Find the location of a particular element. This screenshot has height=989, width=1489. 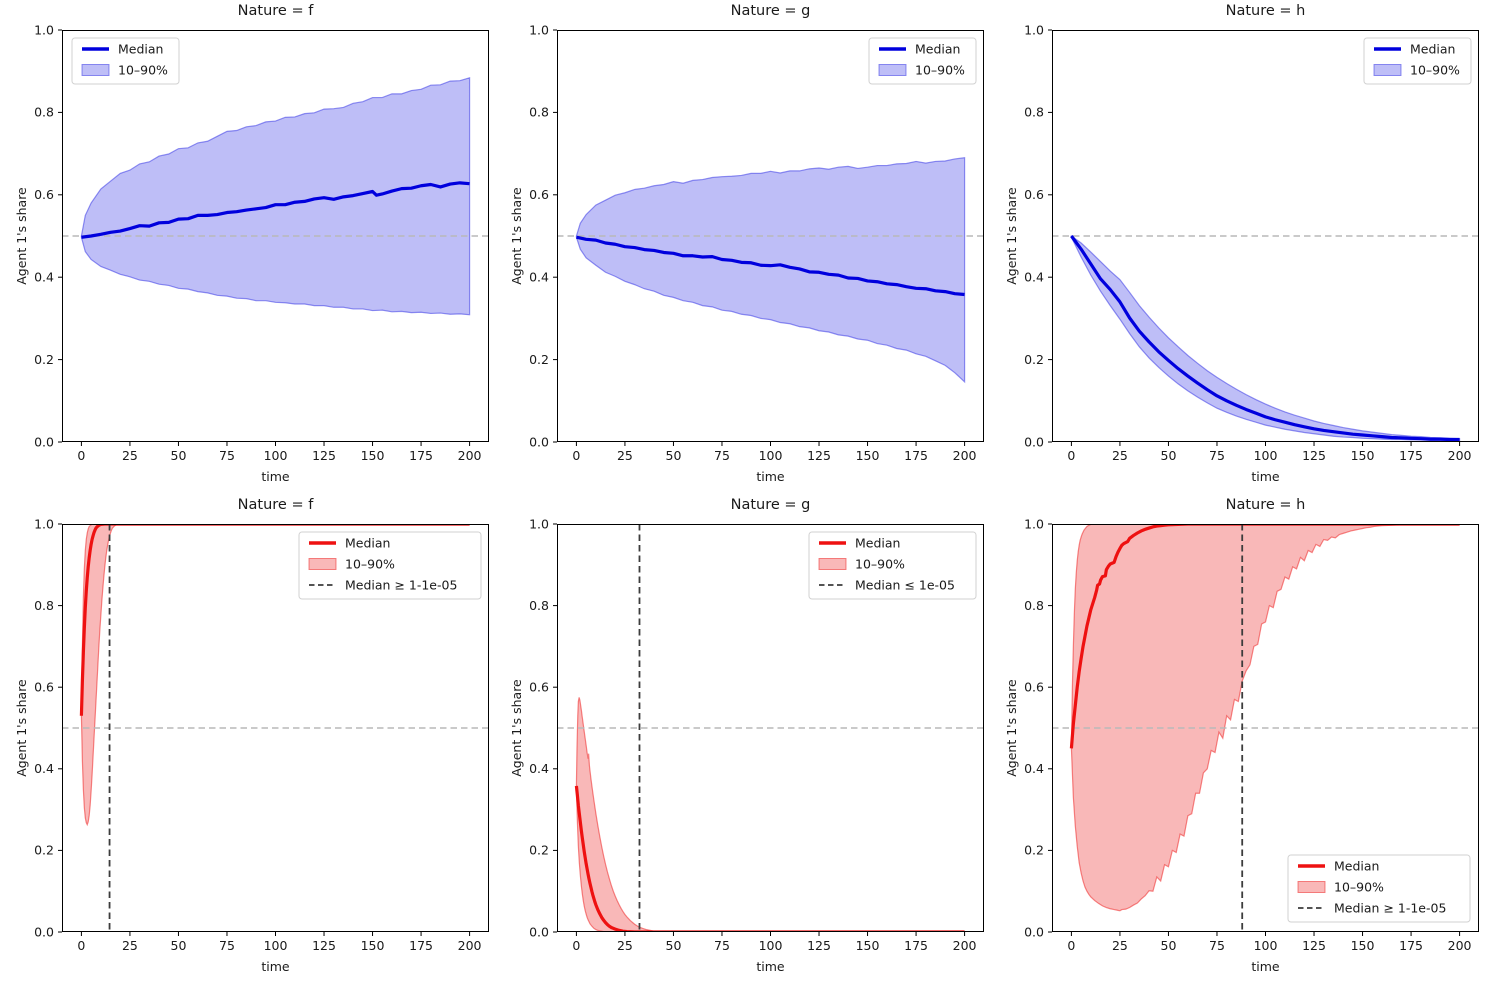

x-tick-label: 100 is located at coordinates (1266, 945).